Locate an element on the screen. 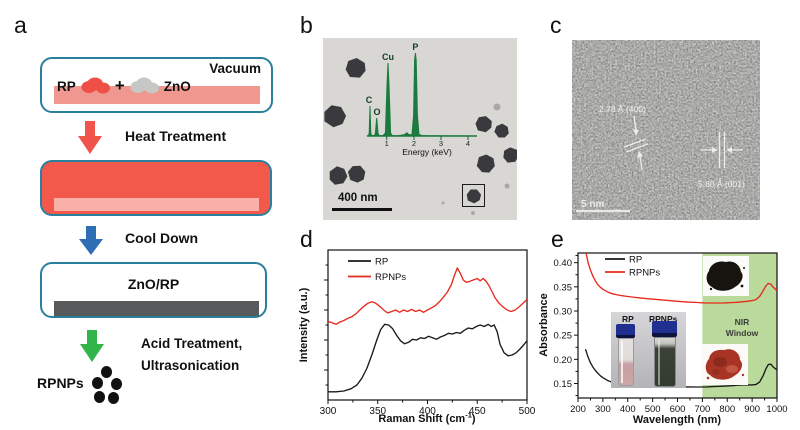 The image size is (800, 430). svg-text: 0.15 is located at coordinates (563, 384).